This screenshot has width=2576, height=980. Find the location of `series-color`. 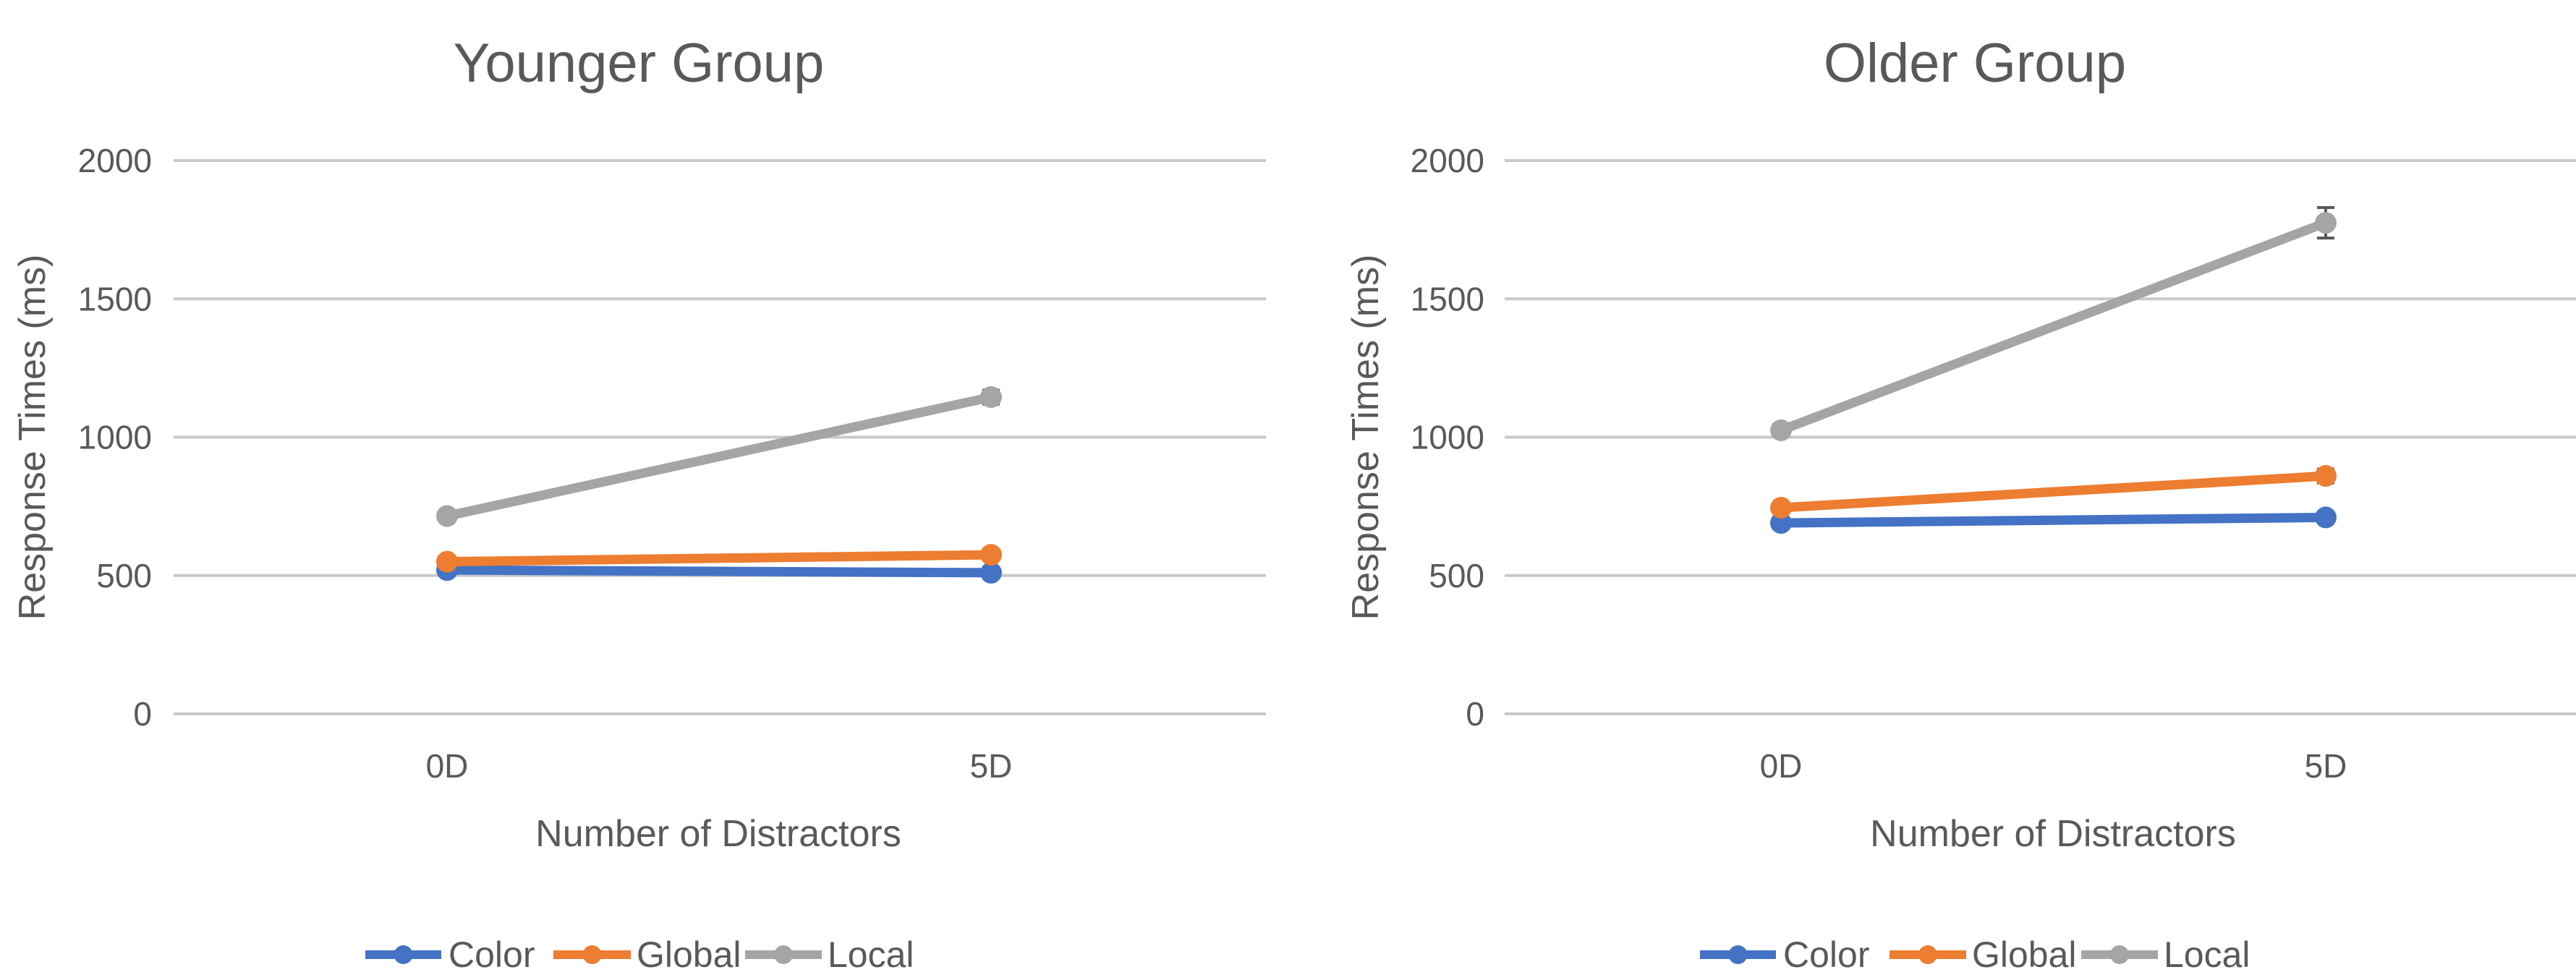

series-color is located at coordinates (2053, 520).